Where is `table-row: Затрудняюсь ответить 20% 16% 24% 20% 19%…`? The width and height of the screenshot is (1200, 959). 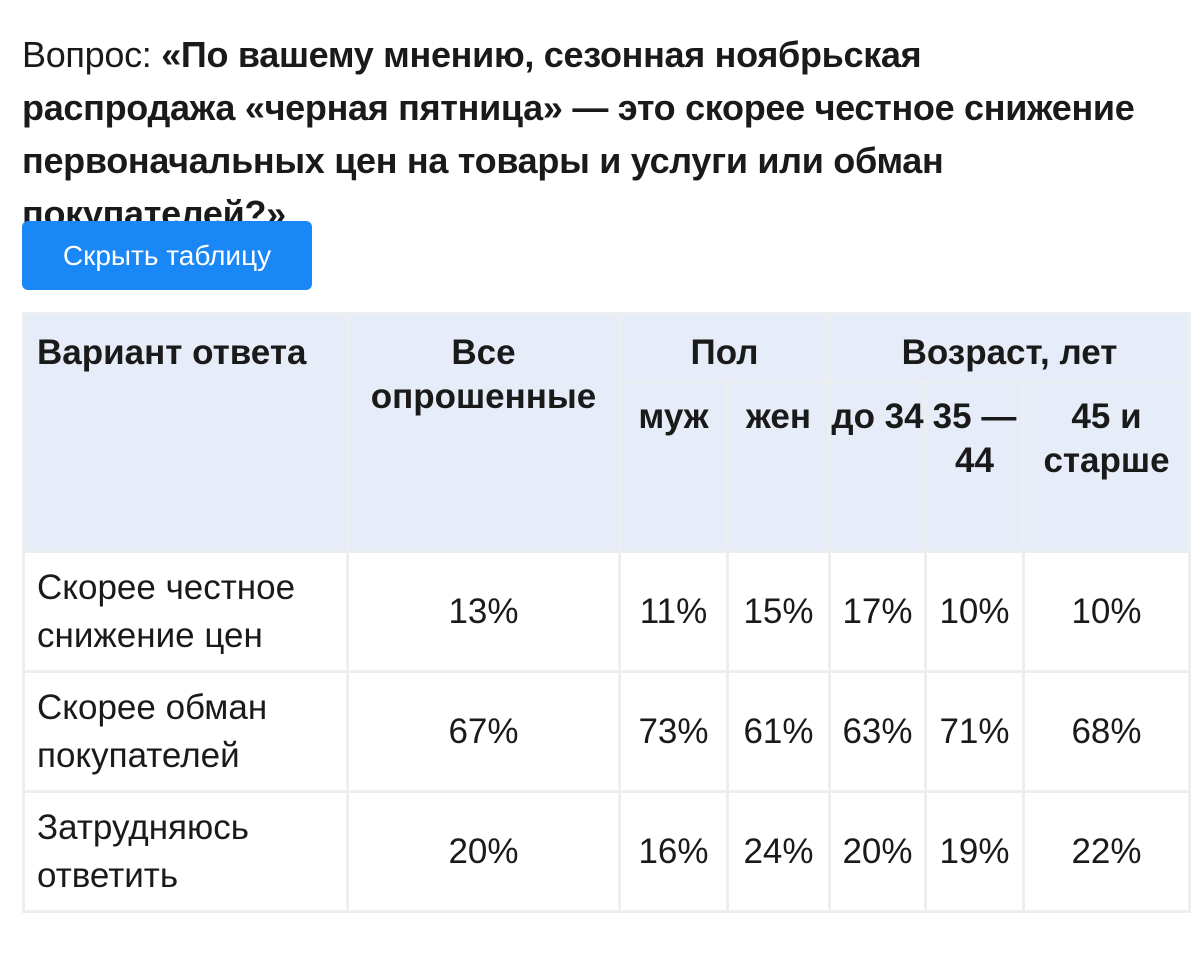 table-row: Затрудняюсь ответить 20% 16% 24% 20% 19%… is located at coordinates (607, 851).